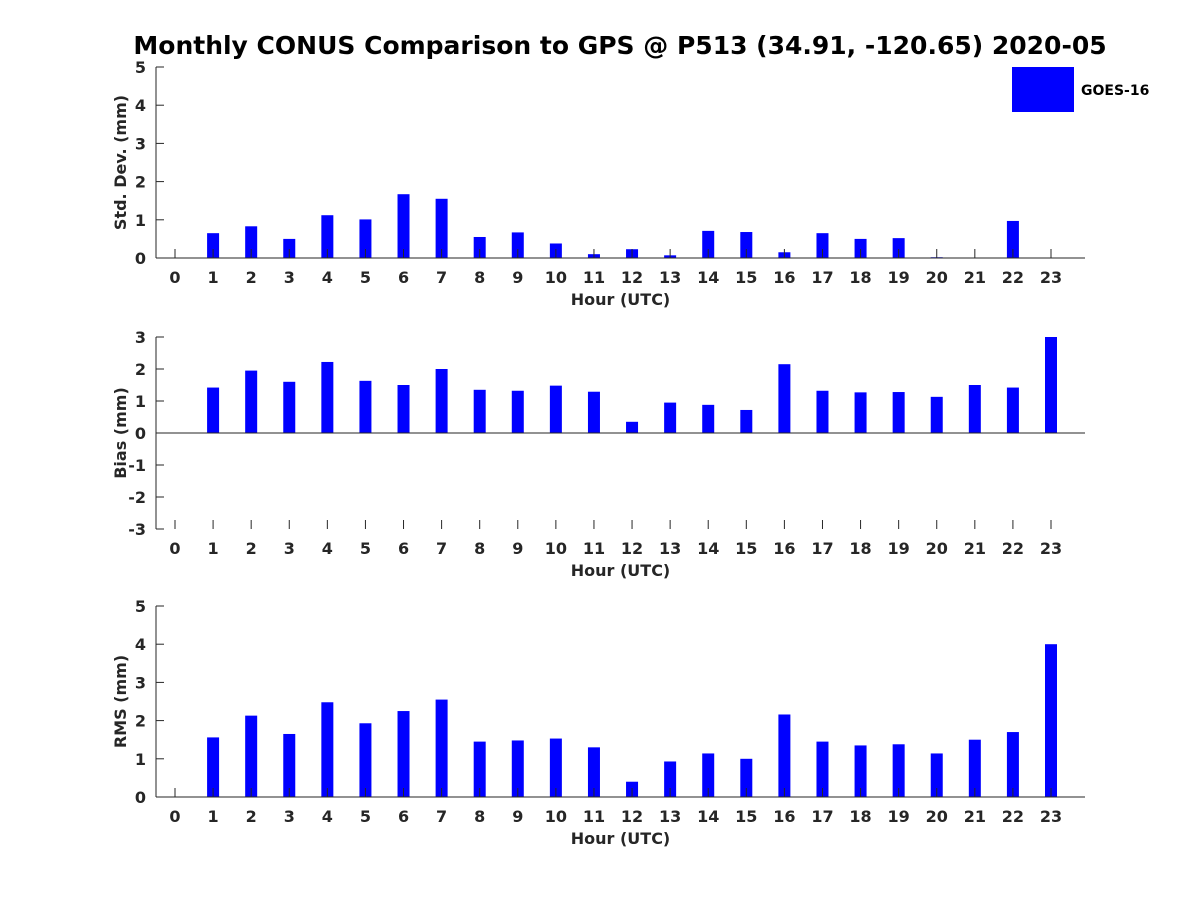 The image size is (1200, 900). What do you see at coordinates (860, 816) in the screenshot?
I see `x-tick-label-rms-18: 18` at bounding box center [860, 816].